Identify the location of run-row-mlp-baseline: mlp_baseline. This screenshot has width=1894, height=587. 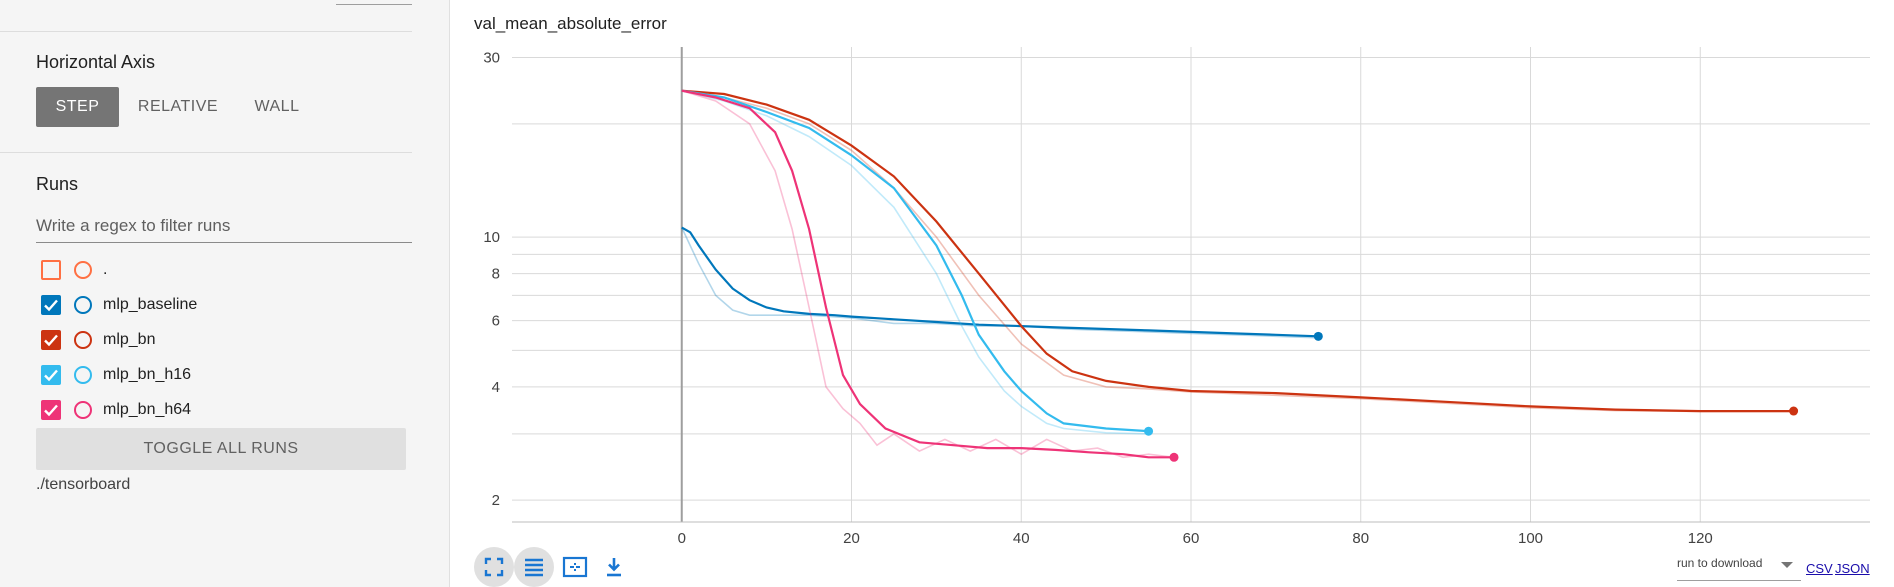
(230, 306).